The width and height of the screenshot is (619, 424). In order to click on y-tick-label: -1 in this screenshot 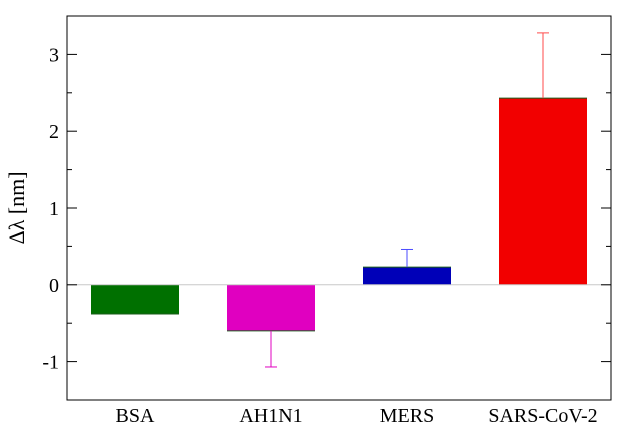, I will do `click(50, 363)`.